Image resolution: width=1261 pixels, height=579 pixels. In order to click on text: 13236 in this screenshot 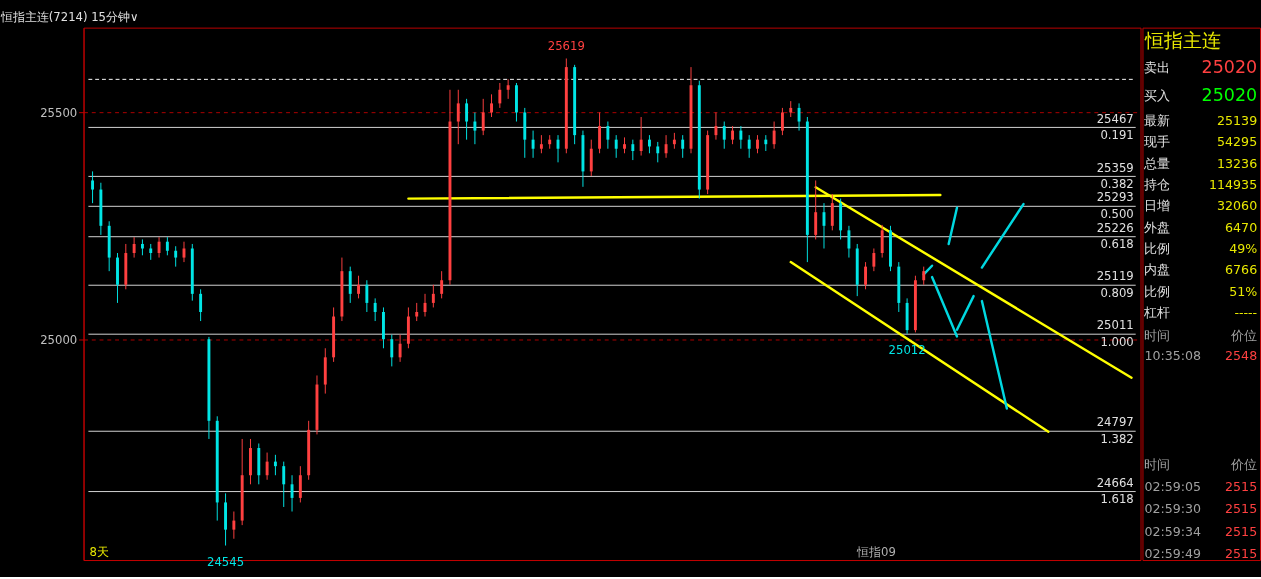, I will do `click(1237, 163)`.